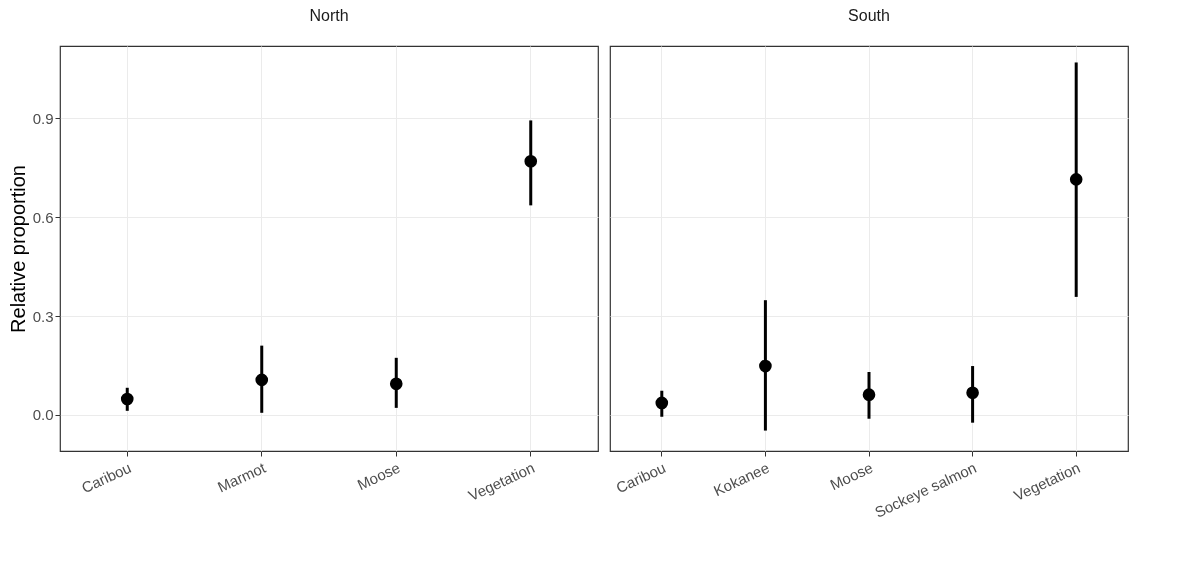 The width and height of the screenshot is (1178, 578). What do you see at coordinates (329, 15) in the screenshot?
I see `chart-title: North` at bounding box center [329, 15].